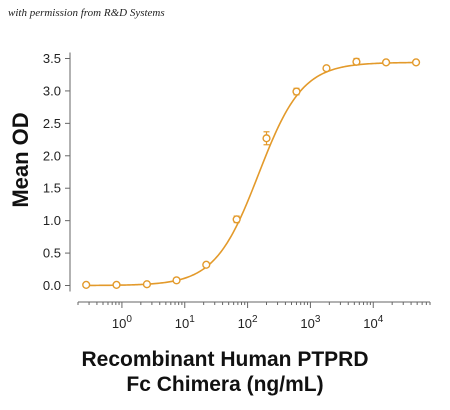 The width and height of the screenshot is (450, 410). I want to click on y-tick-label: 2.5, so click(52, 123).